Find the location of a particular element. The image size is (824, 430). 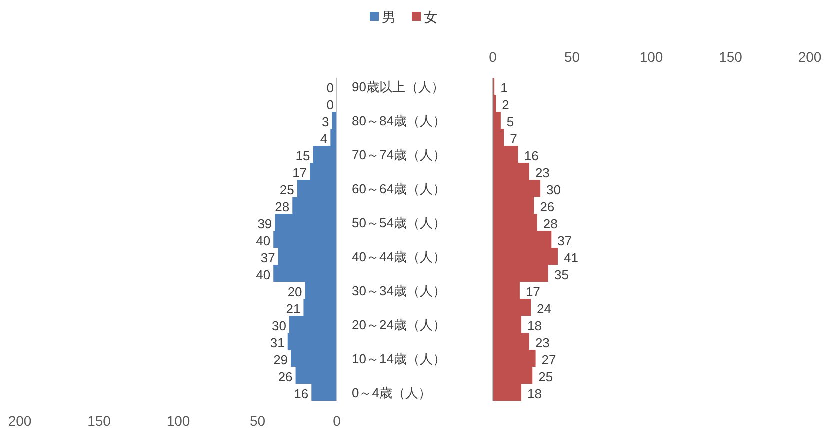

y-tick-label: 90歳以上（人） is located at coordinates (398, 87).